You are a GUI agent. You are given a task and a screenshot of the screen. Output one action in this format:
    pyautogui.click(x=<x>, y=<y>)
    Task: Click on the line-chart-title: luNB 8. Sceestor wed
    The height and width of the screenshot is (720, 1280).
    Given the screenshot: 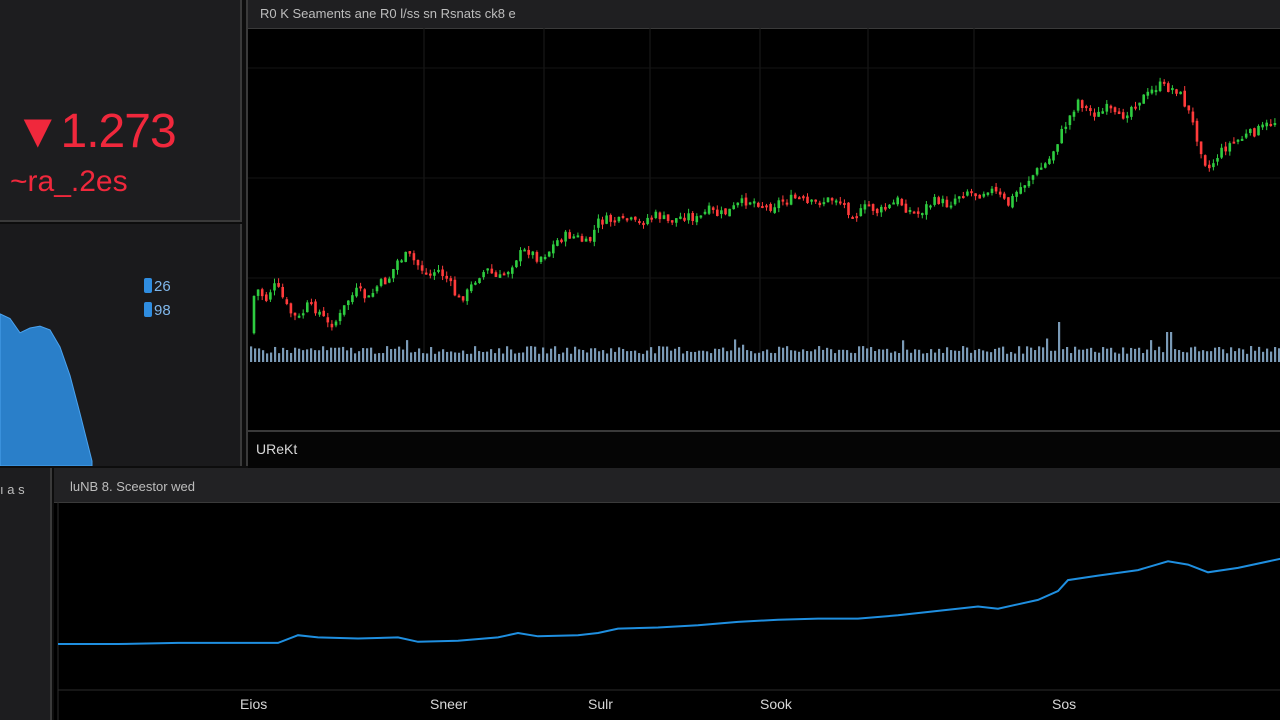 What is the action you would take?
    pyautogui.click(x=133, y=486)
    